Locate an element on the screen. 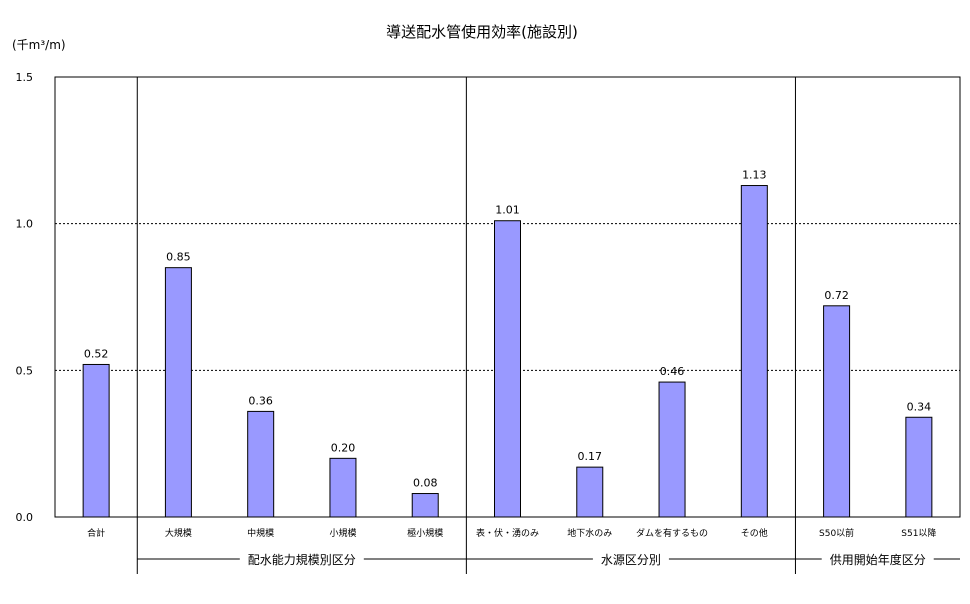 The width and height of the screenshot is (970, 604). data-label: 0.52 is located at coordinates (96, 353).